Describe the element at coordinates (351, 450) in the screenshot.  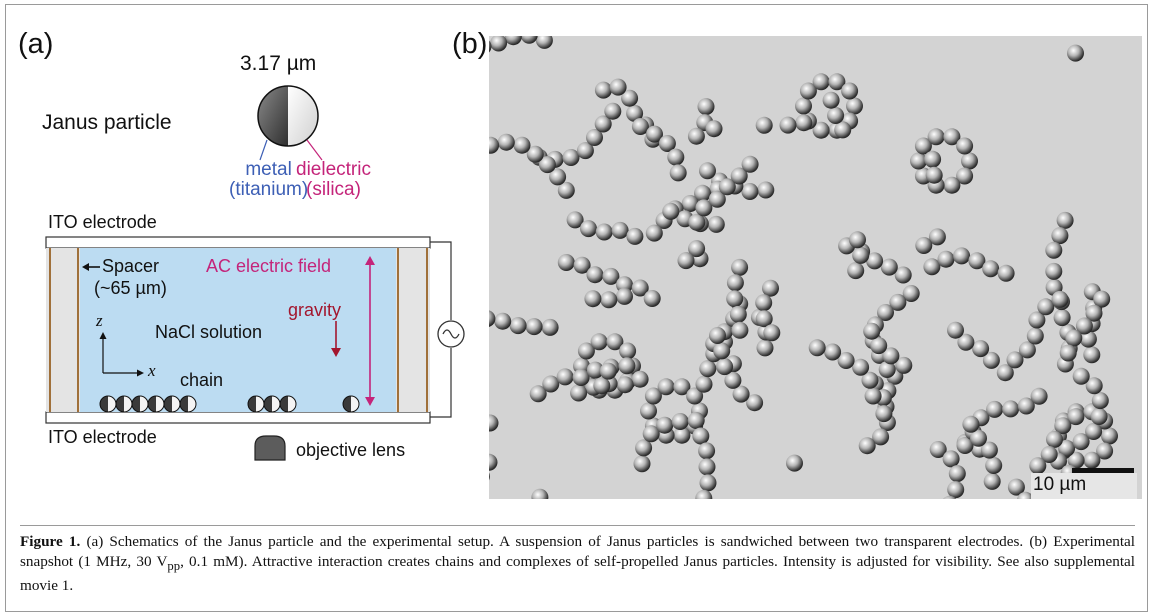
I see `objective-lens-label: objective lens` at that location.